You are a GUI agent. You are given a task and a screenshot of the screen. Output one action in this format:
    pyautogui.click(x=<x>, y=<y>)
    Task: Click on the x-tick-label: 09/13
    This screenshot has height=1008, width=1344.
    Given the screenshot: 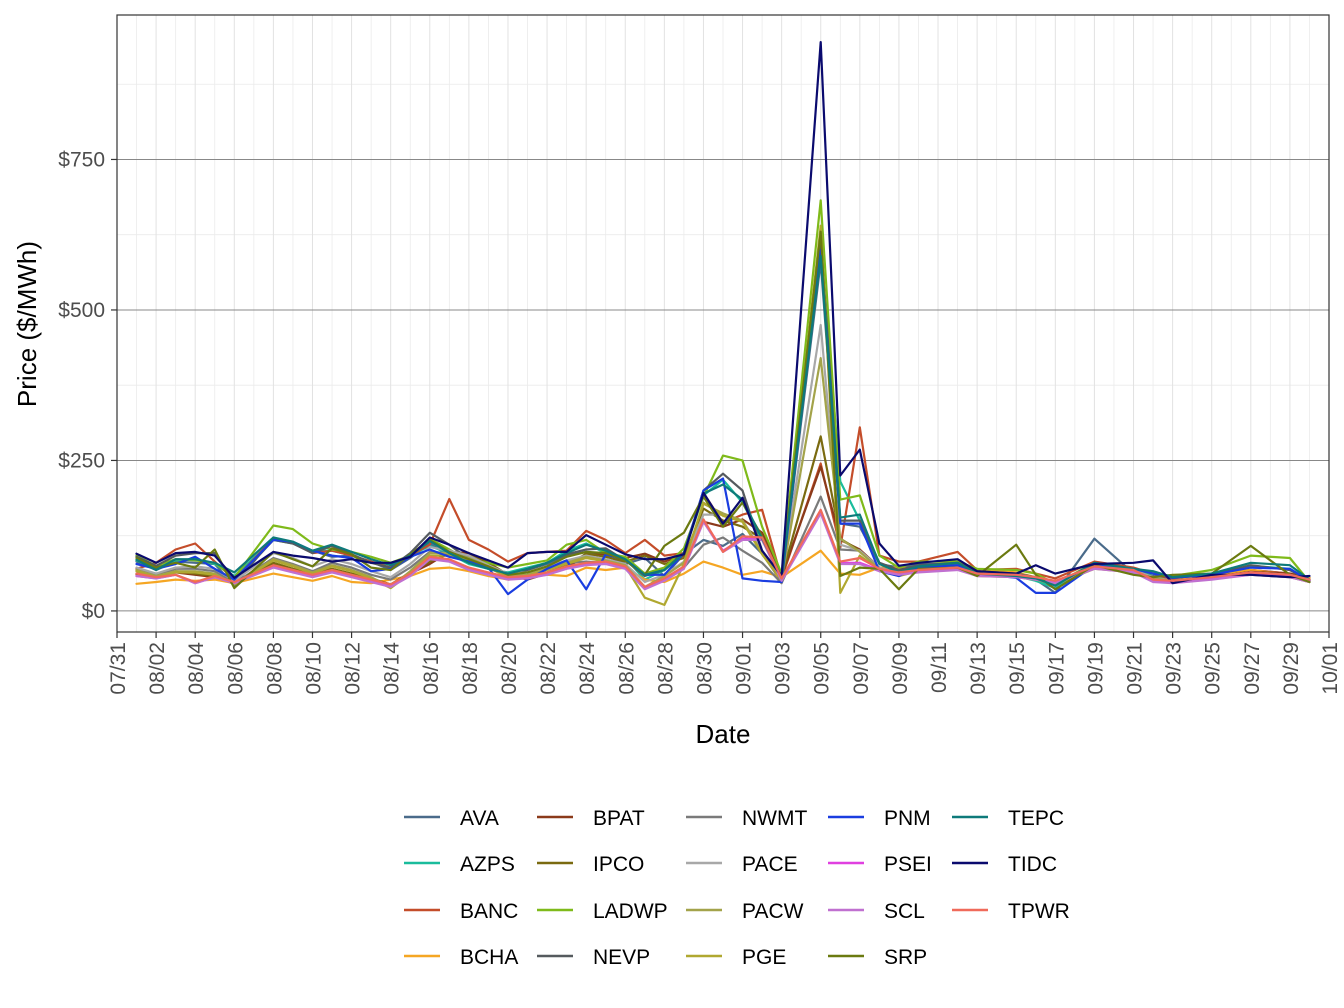 What is the action you would take?
    pyautogui.click(x=978, y=668)
    